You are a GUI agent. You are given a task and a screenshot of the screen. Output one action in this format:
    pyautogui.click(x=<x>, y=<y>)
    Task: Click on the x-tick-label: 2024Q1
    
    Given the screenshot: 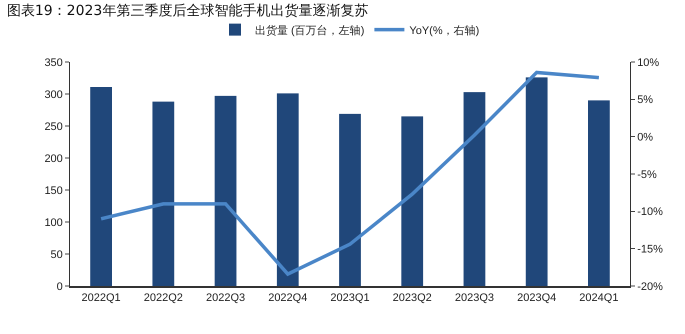 What is the action you would take?
    pyautogui.click(x=598, y=298)
    